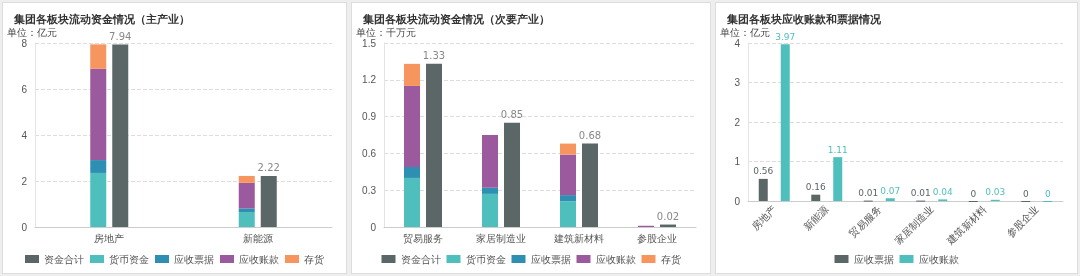 Image resolution: width=1080 pixels, height=276 pixels. I want to click on y-tick-label: 1, so click(737, 161).